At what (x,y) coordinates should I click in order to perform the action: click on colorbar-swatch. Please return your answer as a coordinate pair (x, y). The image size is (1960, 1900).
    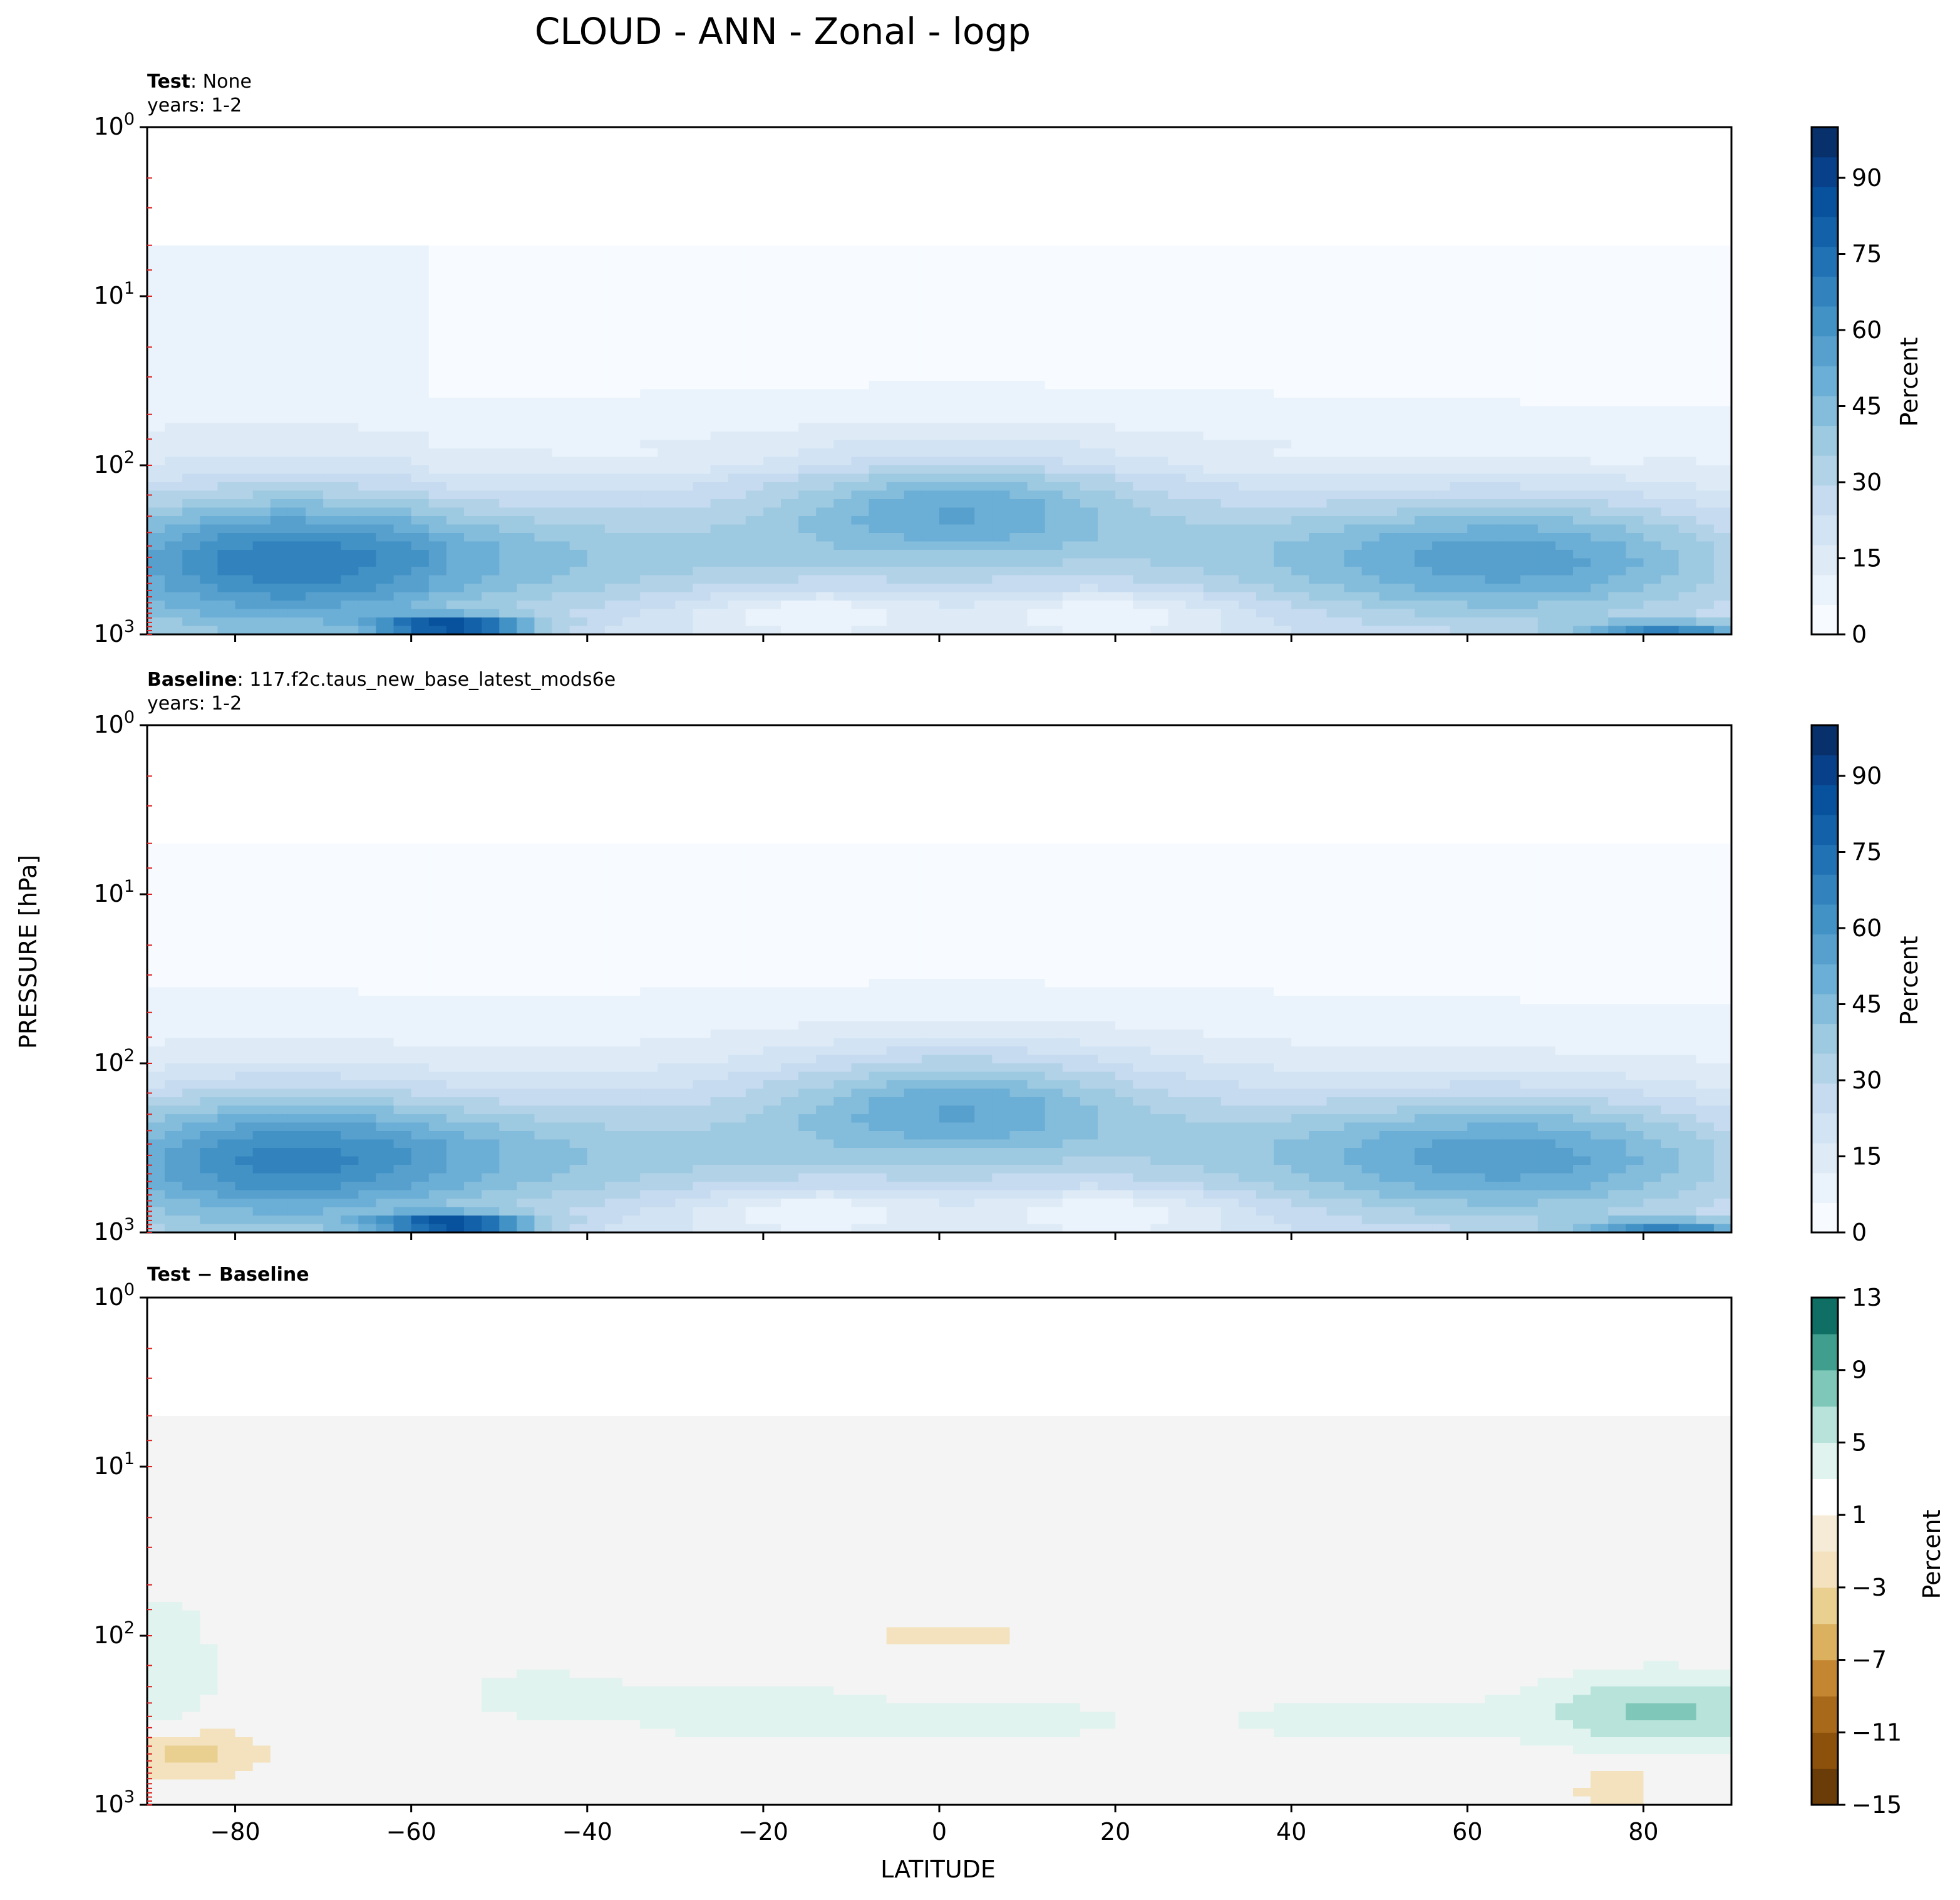
    Looking at the image, I should click on (1825, 351).